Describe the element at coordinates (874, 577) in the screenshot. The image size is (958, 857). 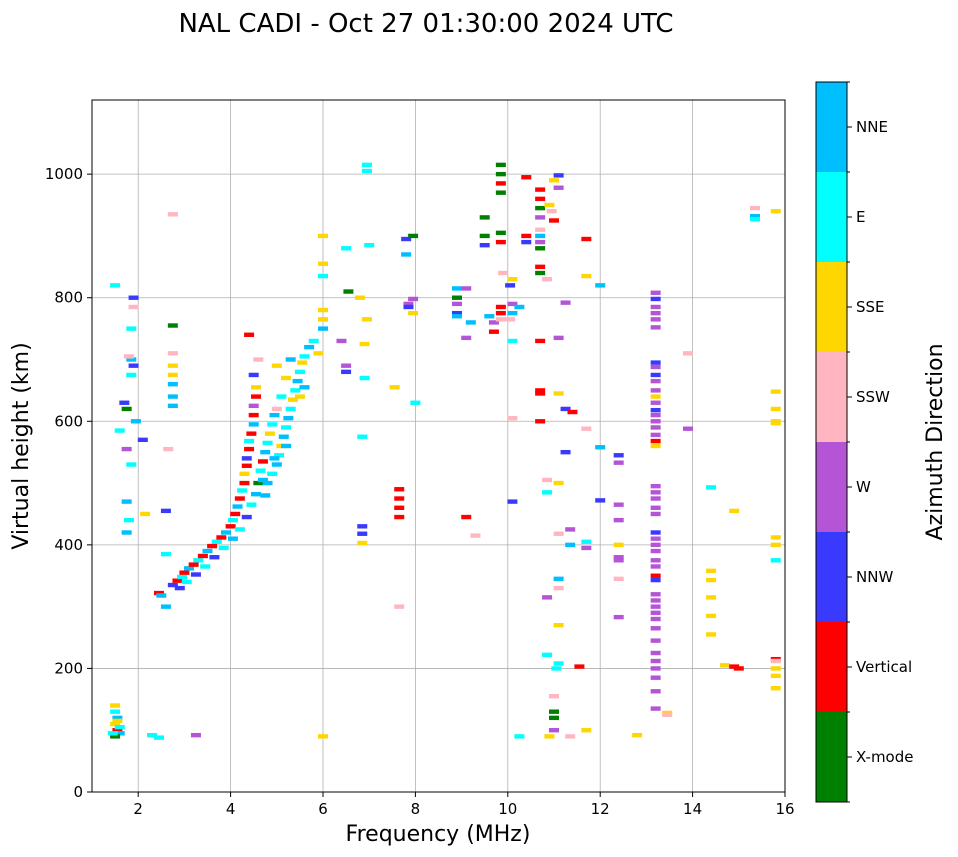
I see `colorbar-tick-label: NNW` at that location.